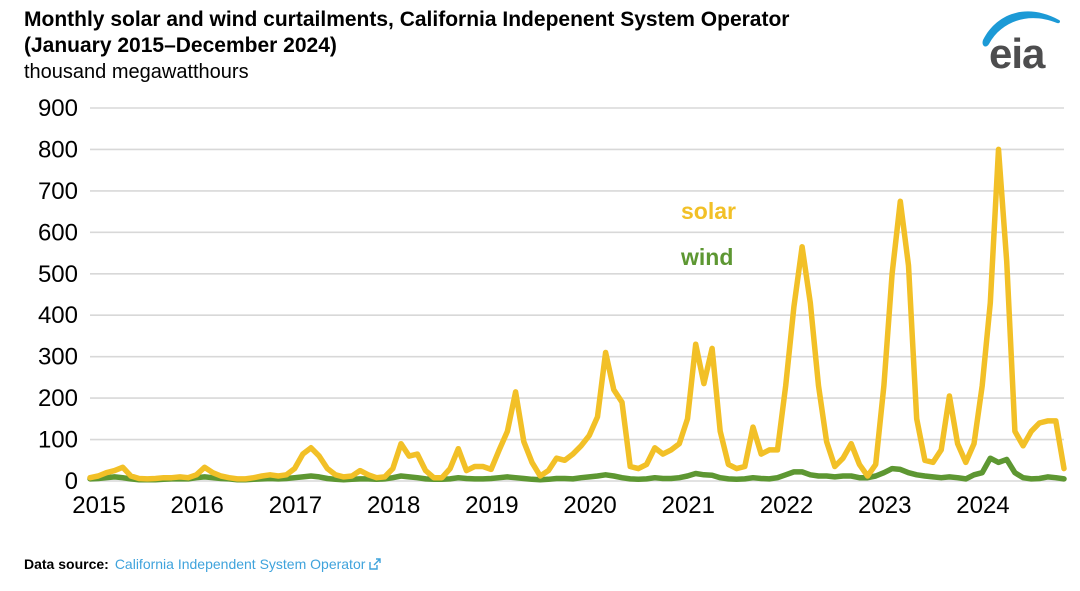  Describe the element at coordinates (393, 505) in the screenshot. I see `x-axis-tick-2018: 2018` at that location.